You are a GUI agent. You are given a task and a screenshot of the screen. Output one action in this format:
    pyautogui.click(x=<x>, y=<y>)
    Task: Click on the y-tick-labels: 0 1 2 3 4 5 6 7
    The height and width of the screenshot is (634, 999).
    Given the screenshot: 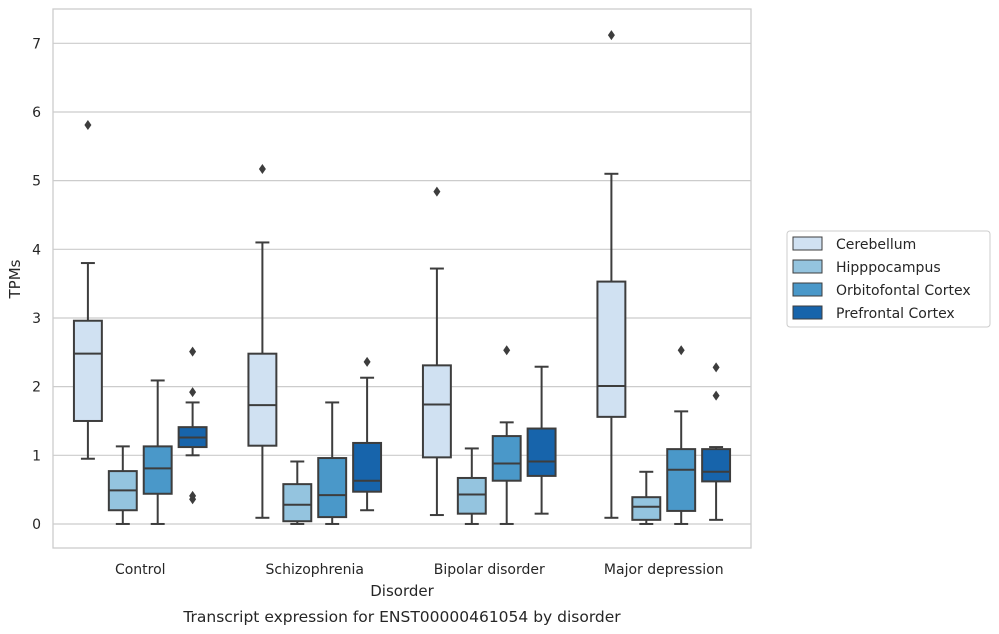 What is the action you would take?
    pyautogui.click(x=36, y=284)
    